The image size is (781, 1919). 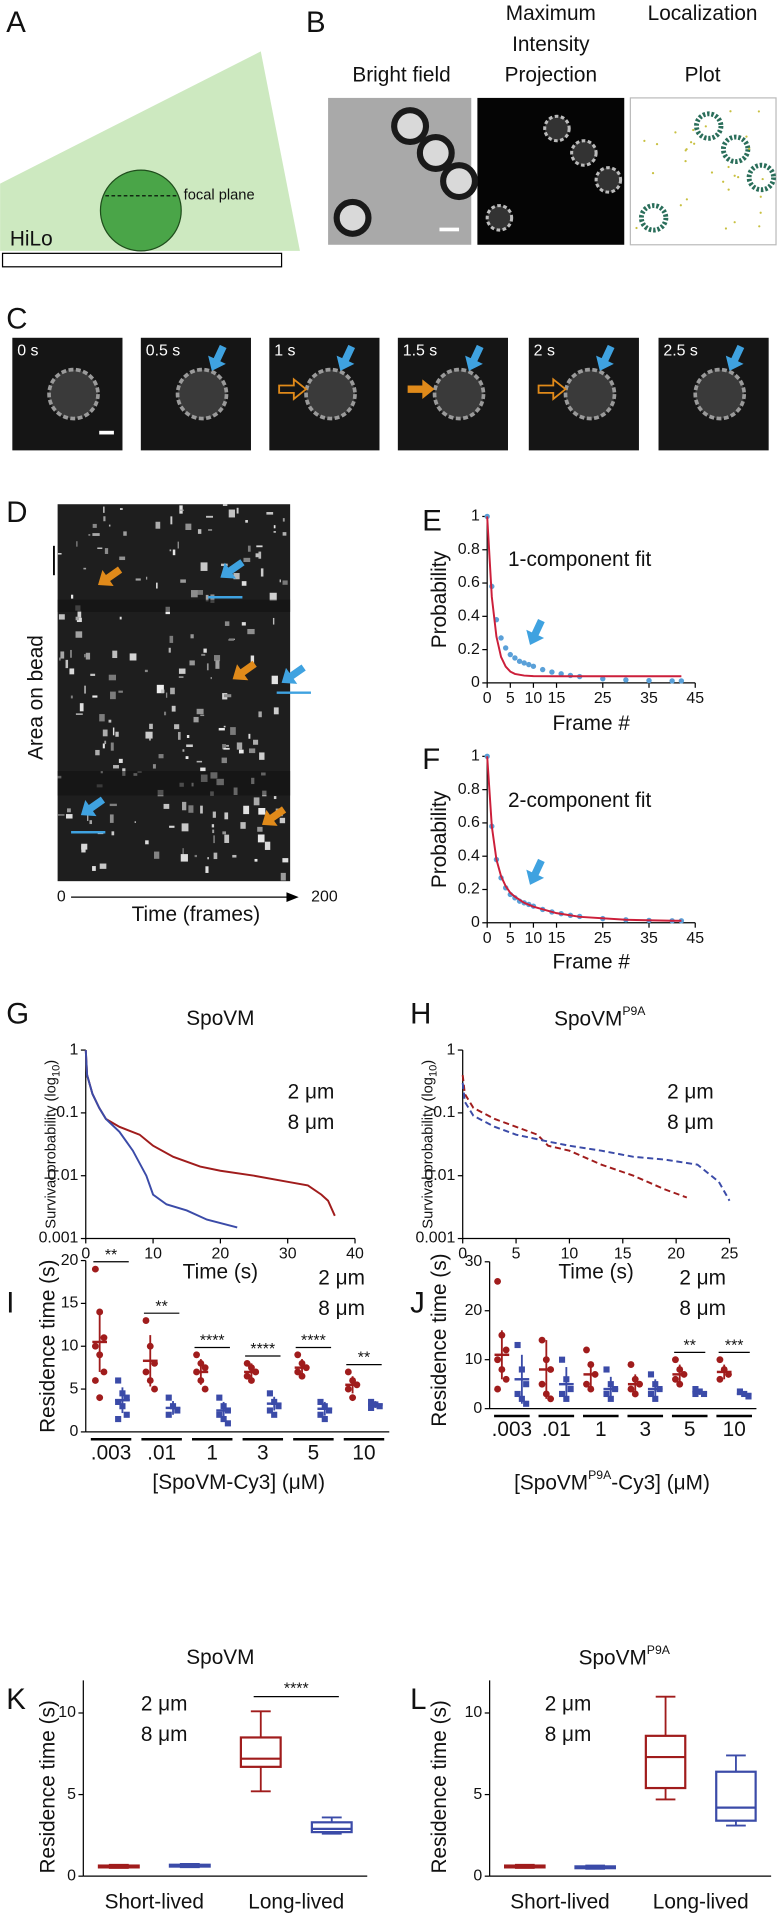 What do you see at coordinates (551, 44) in the screenshot?
I see `image-title: Intensity` at bounding box center [551, 44].